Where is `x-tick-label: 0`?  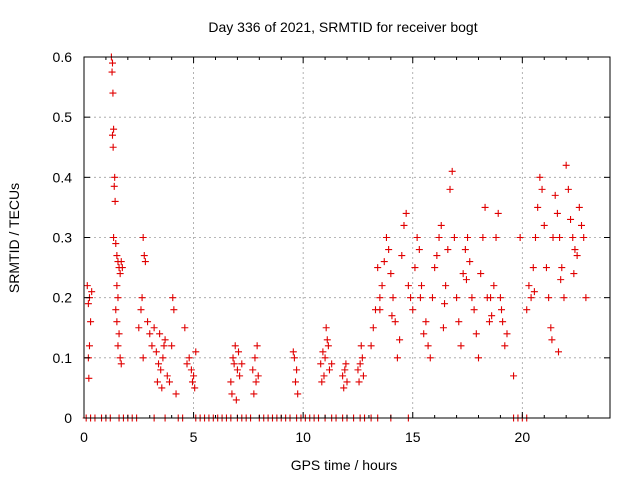
x-tick-label: 0 is located at coordinates (84, 437).